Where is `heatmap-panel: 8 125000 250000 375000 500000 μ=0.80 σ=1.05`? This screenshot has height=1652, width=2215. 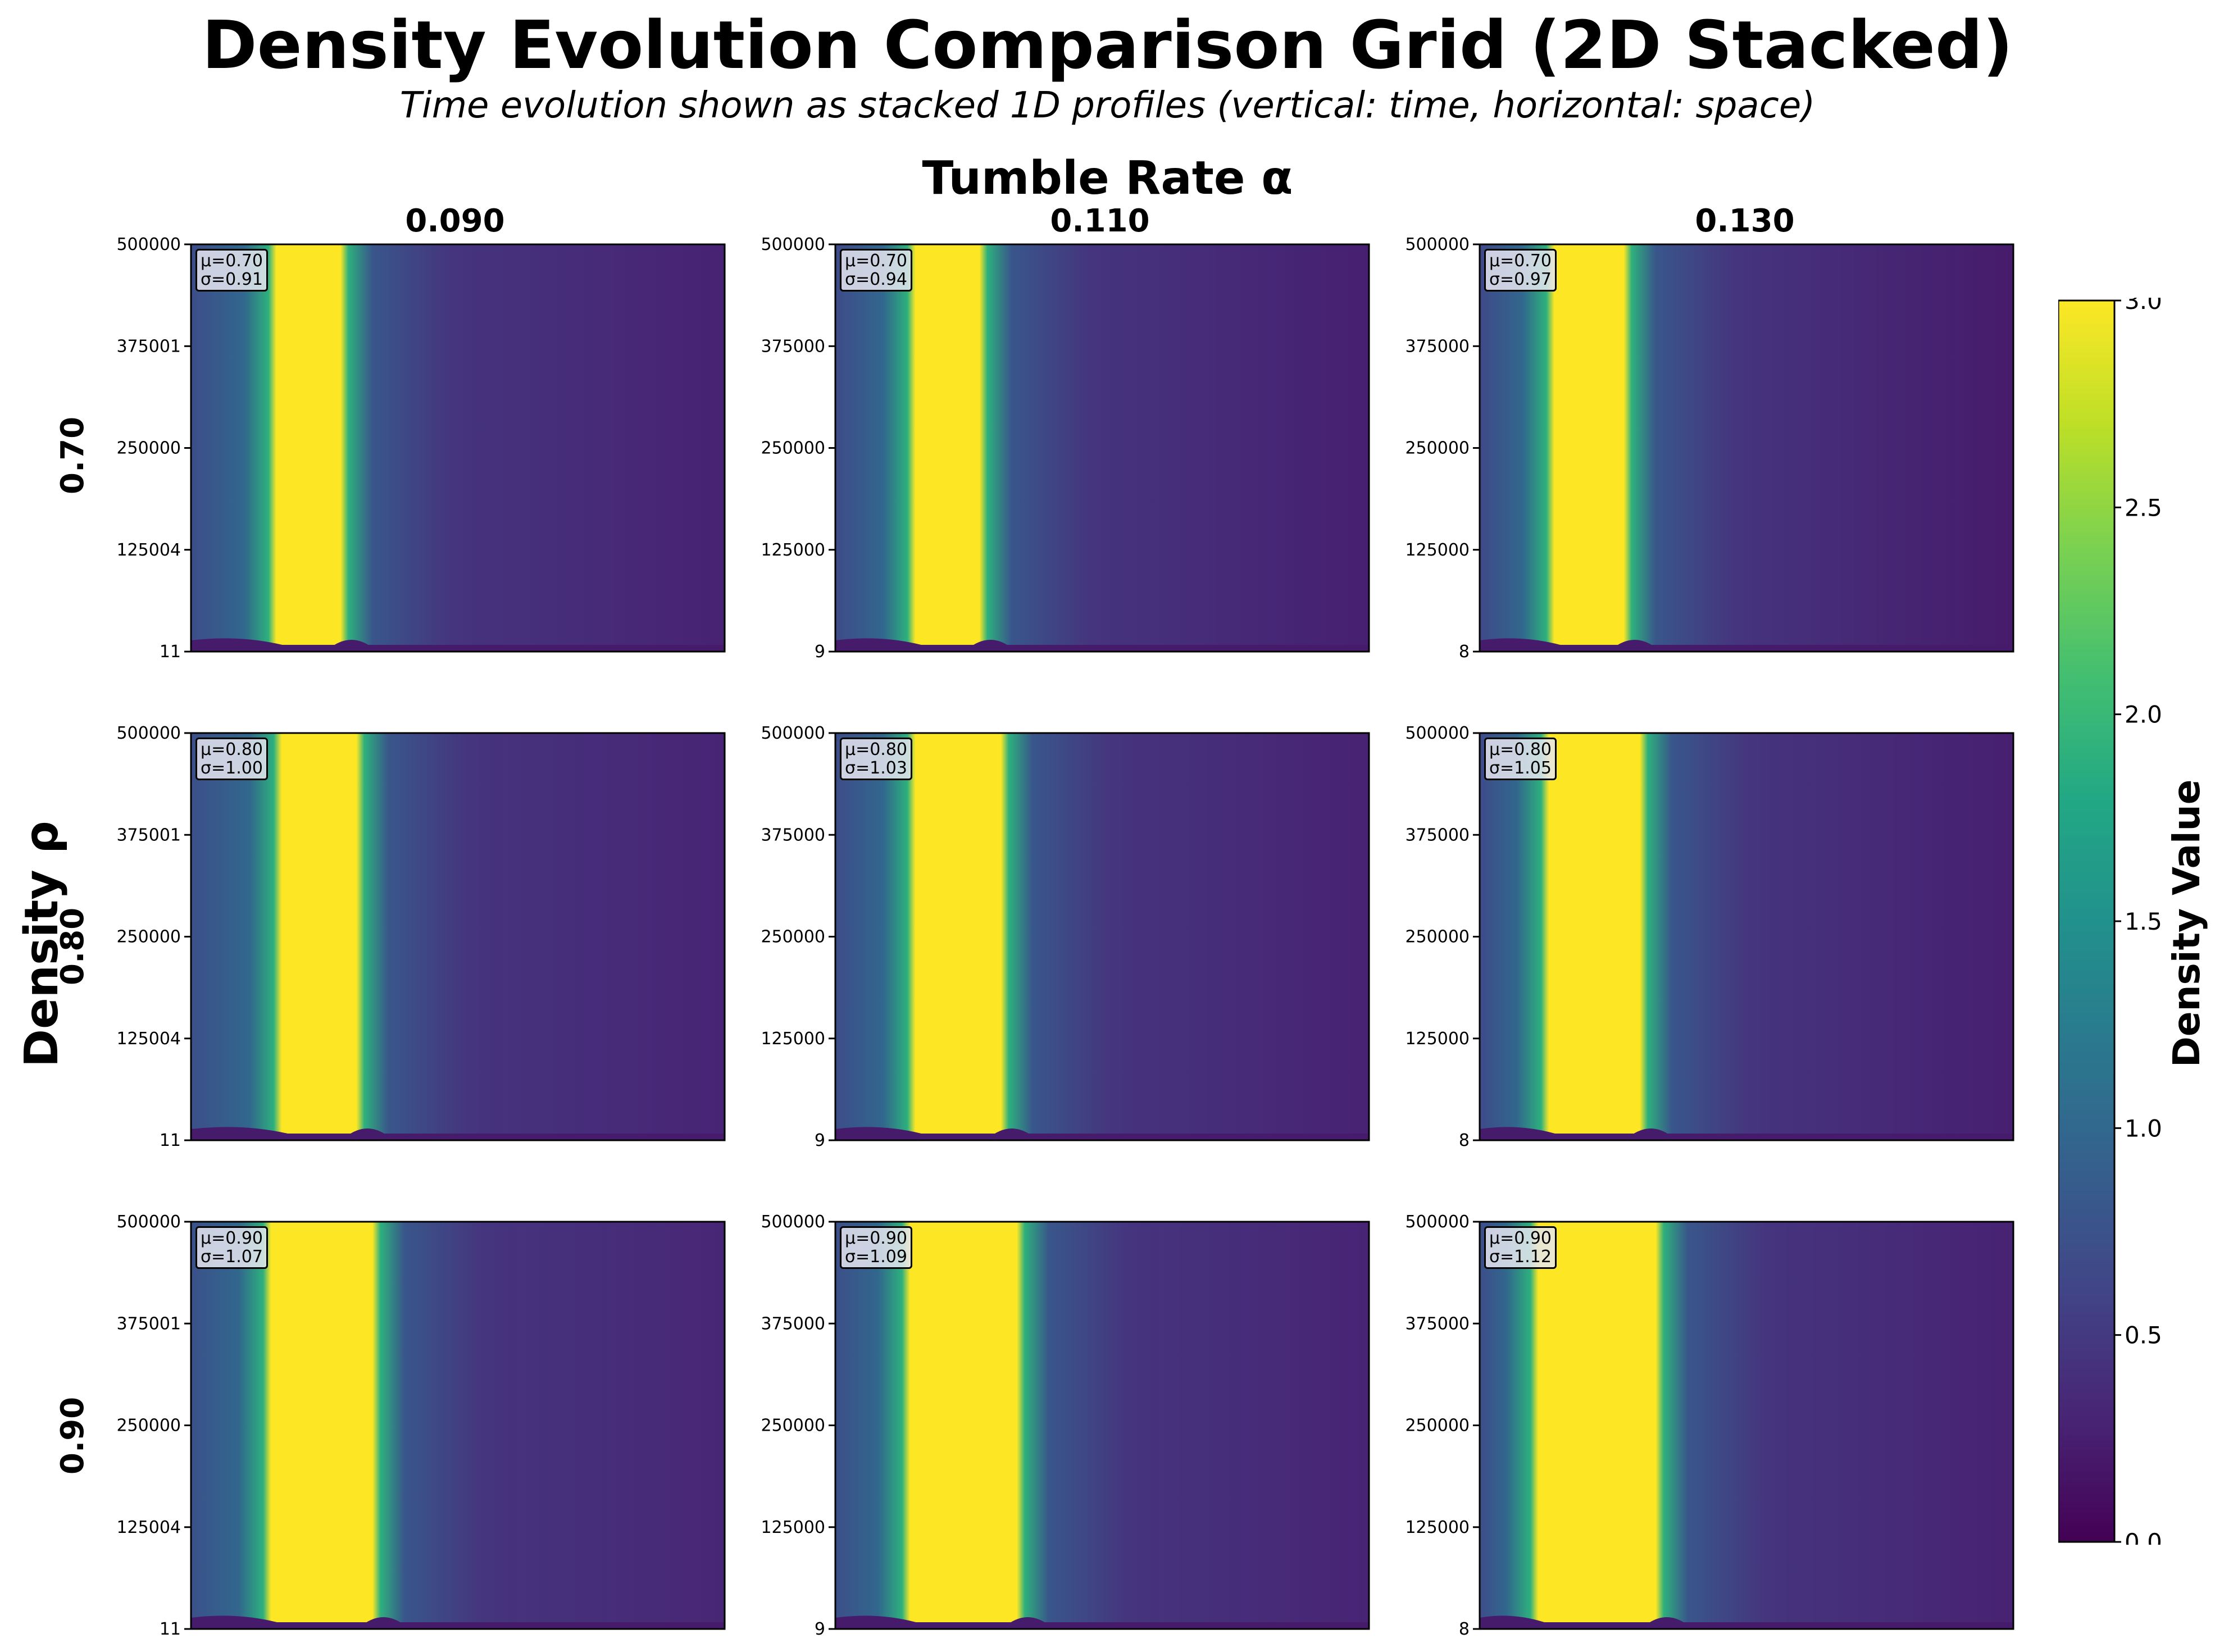 heatmap-panel: 8 125000 250000 375000 500000 μ=0.80 σ=1.05 is located at coordinates (1709, 937).